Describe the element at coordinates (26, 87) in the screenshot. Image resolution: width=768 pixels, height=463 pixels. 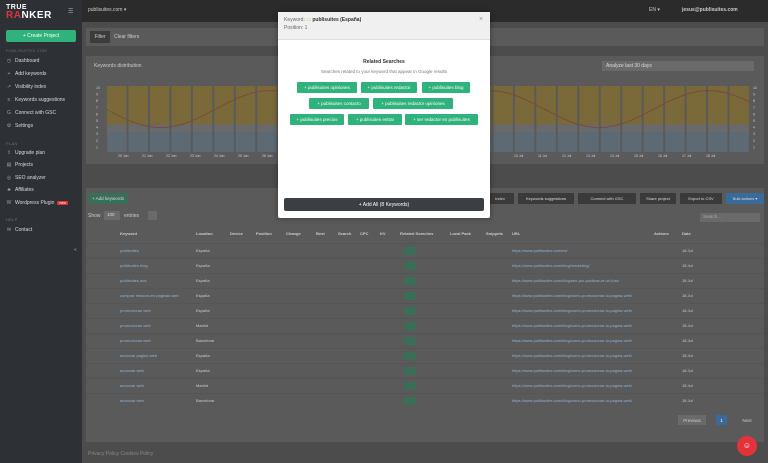
I see `sidebar-item-visibility: ↗ Visibility index` at that location.